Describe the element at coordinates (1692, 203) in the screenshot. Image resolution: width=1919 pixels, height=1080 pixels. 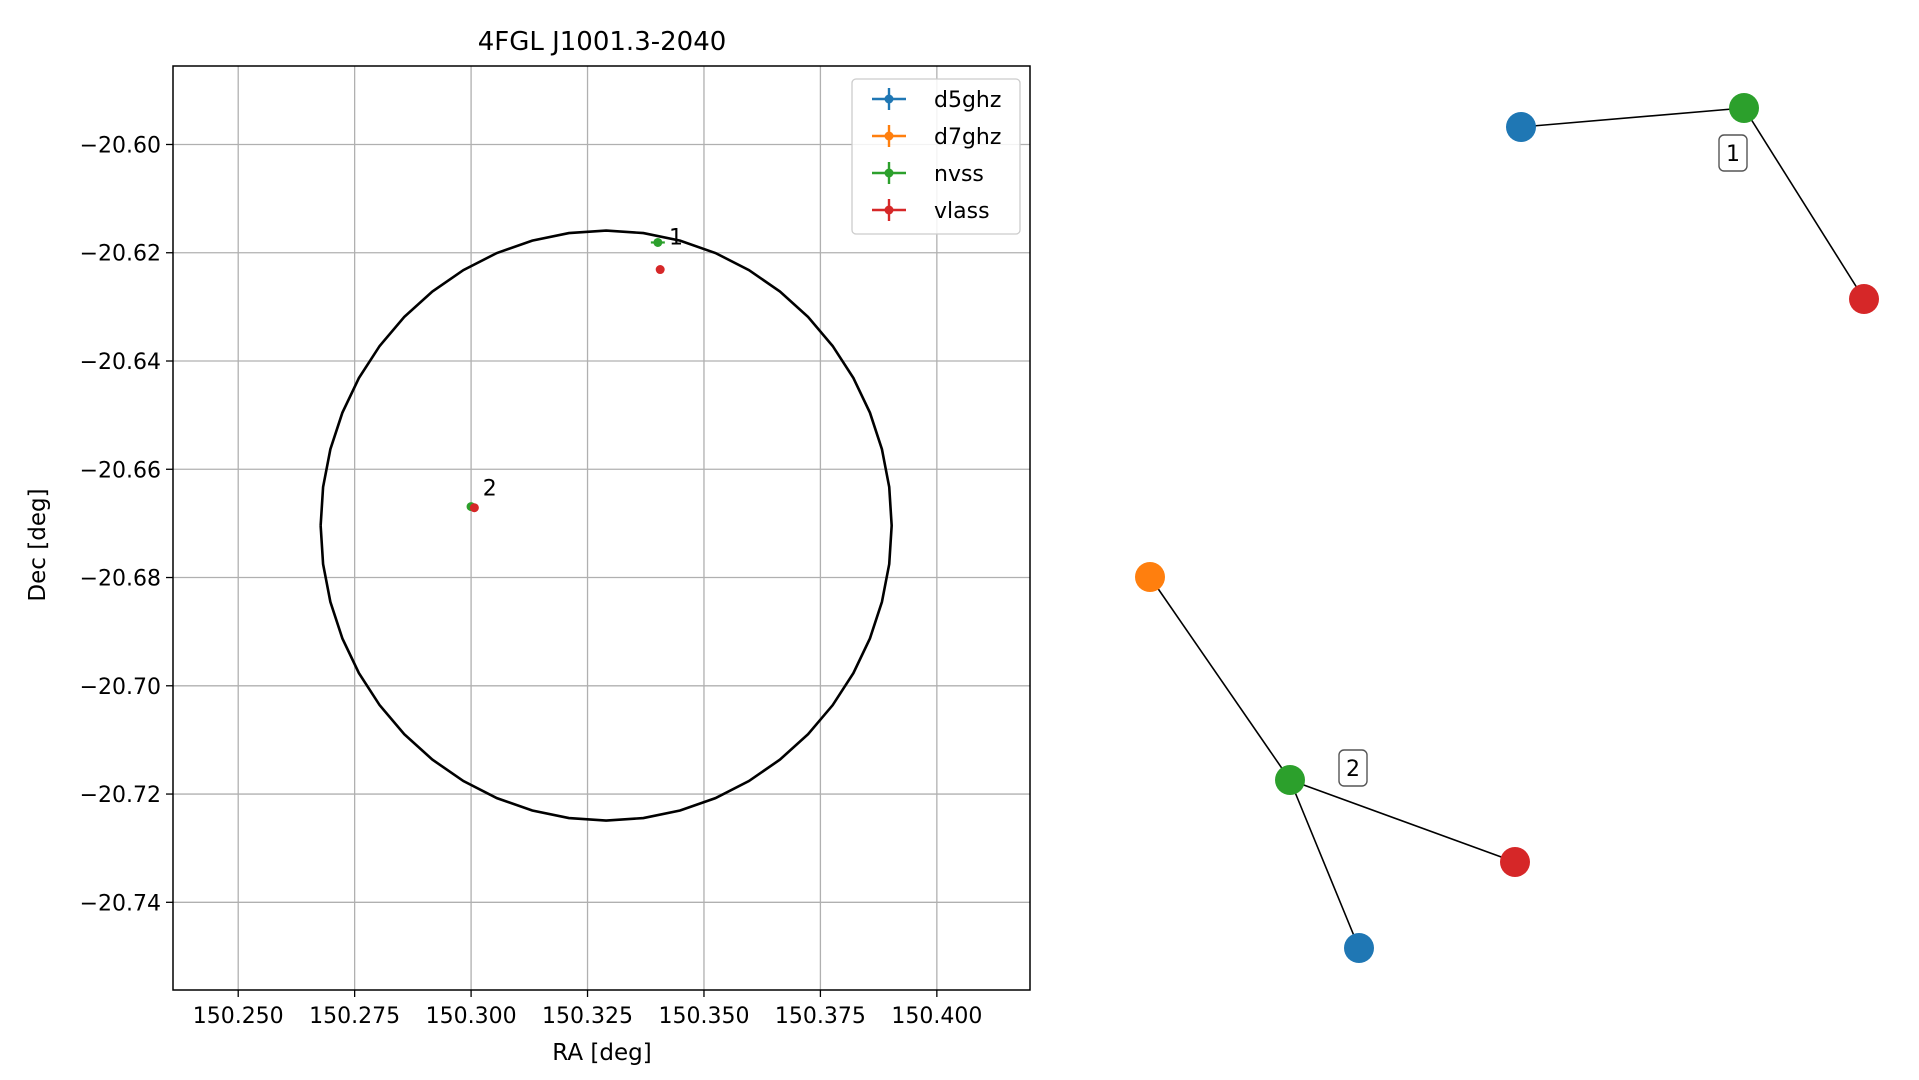
I see `graph-component-1: 1` at that location.